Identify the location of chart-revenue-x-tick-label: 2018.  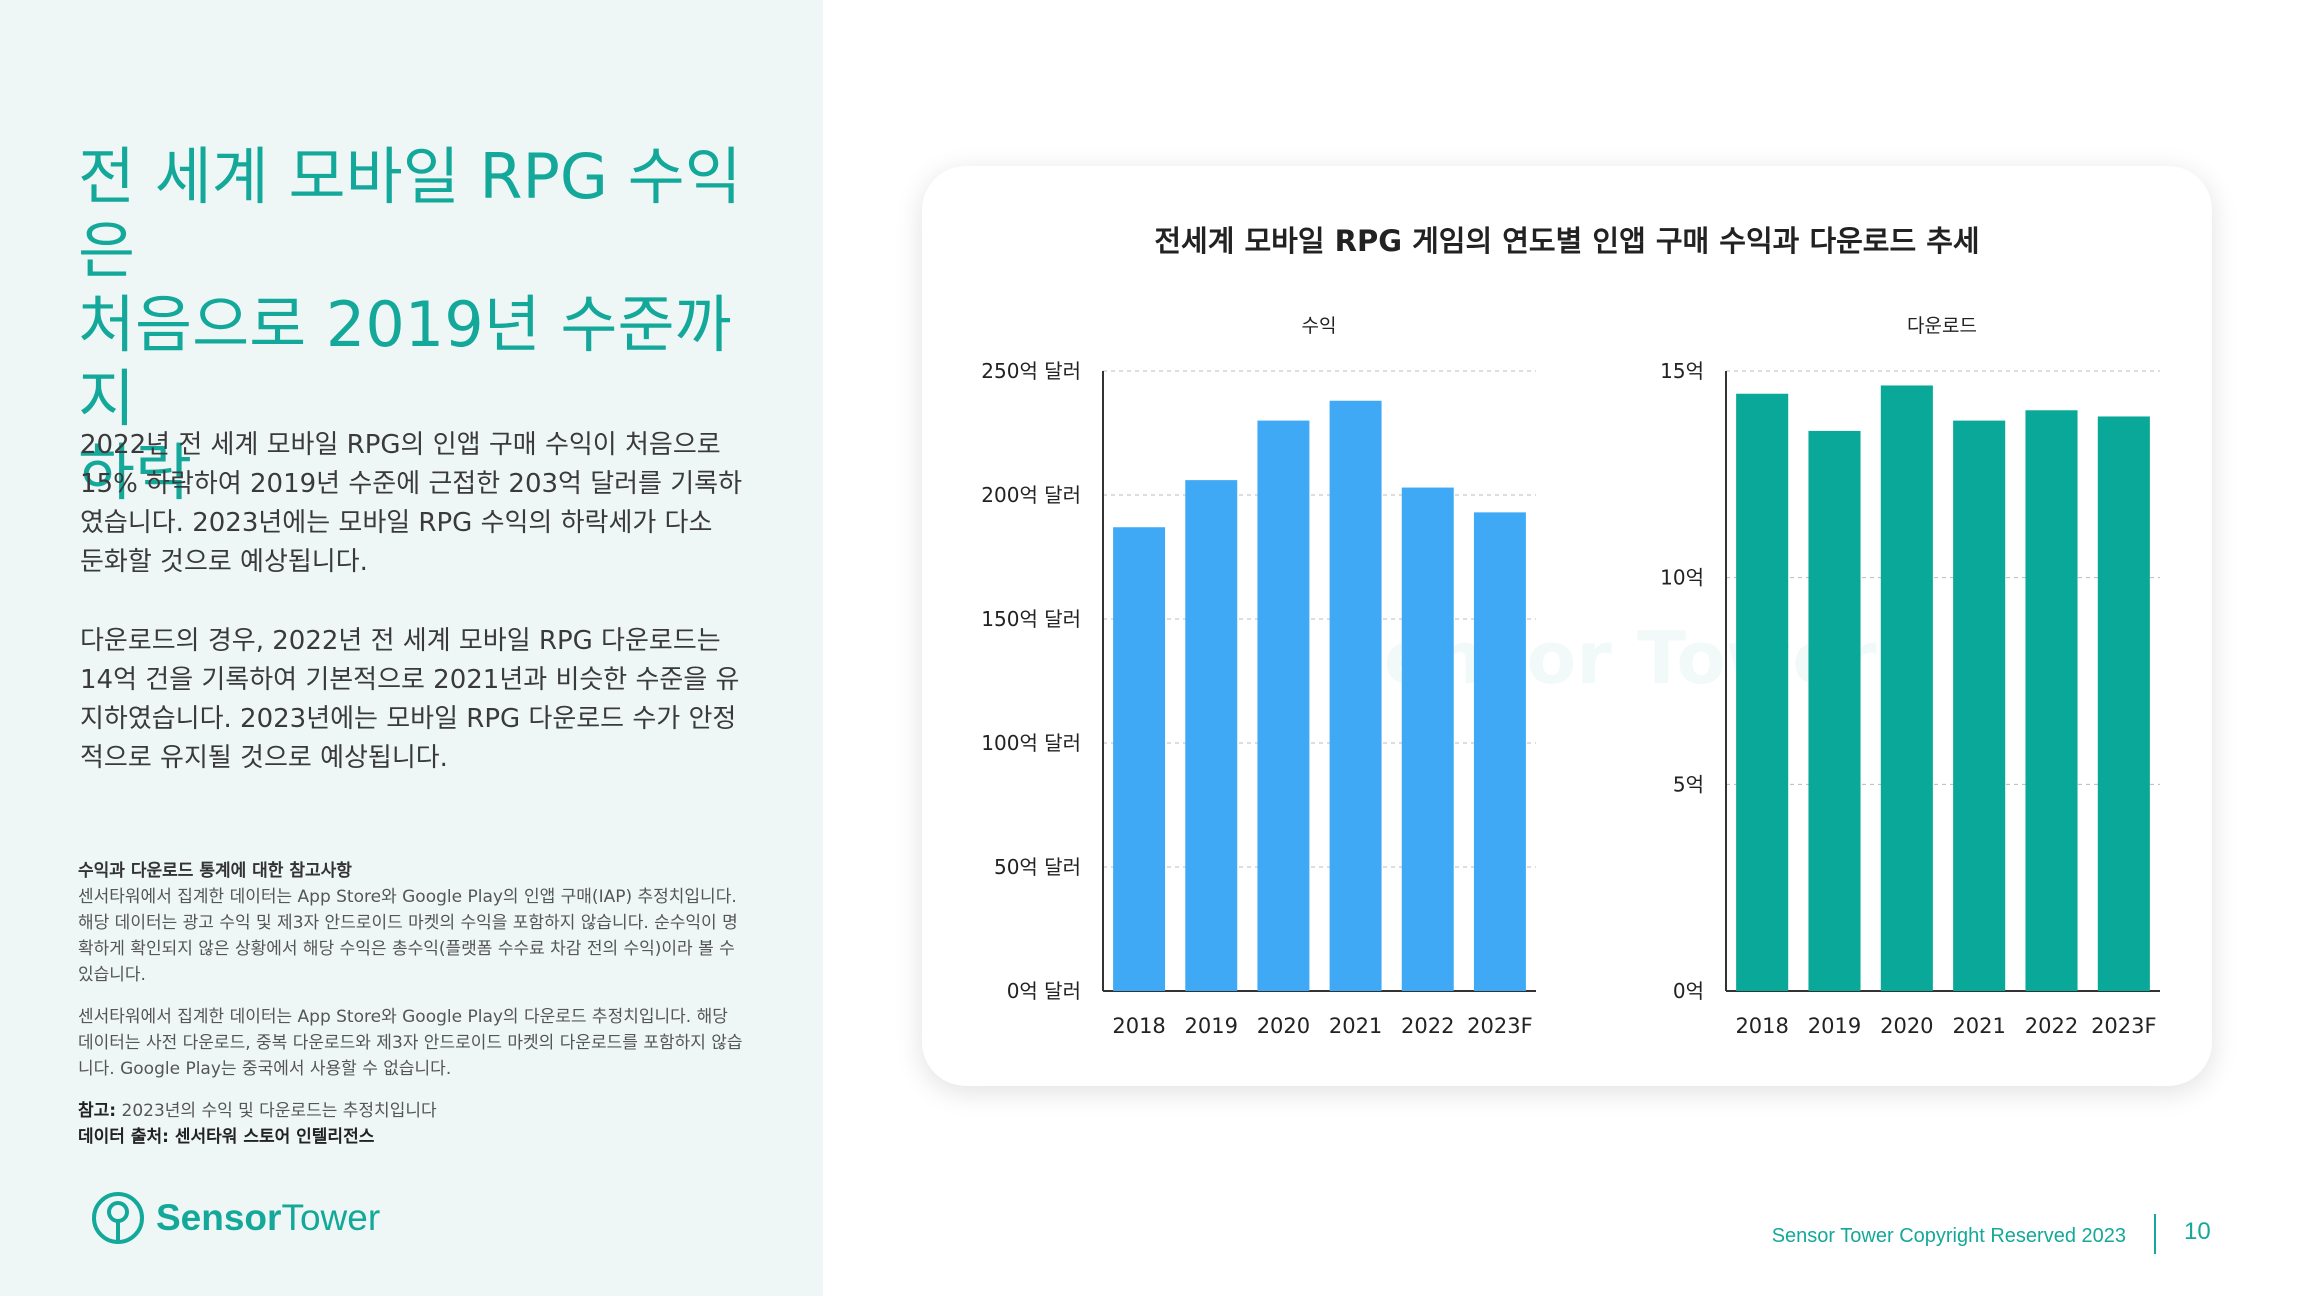
(1138, 1026).